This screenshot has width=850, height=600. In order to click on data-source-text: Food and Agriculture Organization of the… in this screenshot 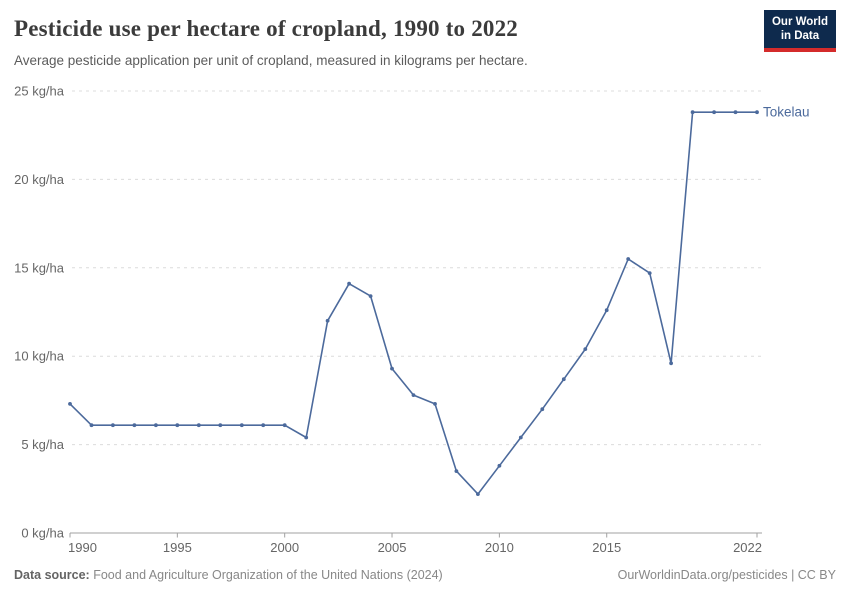, I will do `click(266, 575)`.